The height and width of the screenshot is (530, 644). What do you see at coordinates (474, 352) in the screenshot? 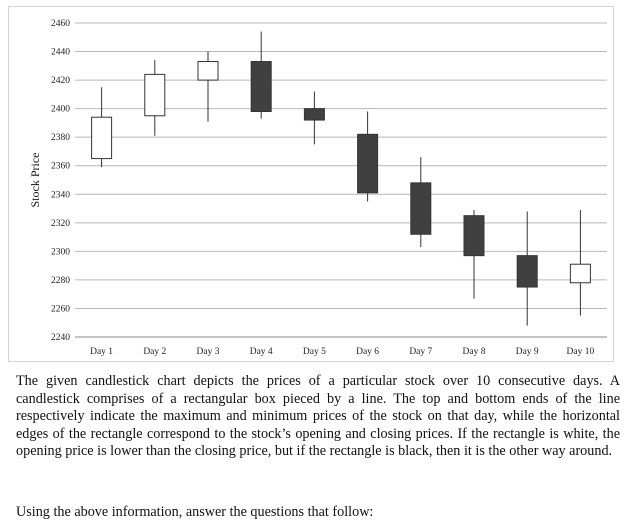
I see `x-tick-label: Day 8` at bounding box center [474, 352].